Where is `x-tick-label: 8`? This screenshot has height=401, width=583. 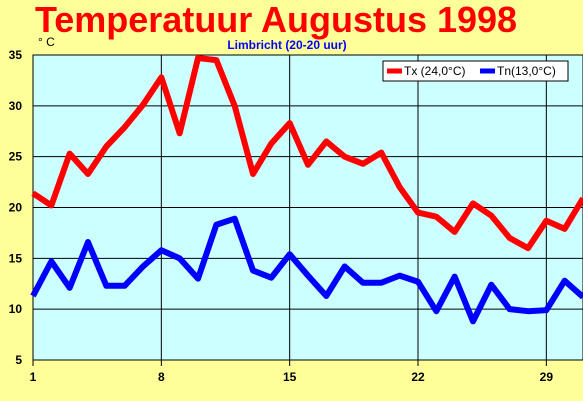 x-tick-label: 8 is located at coordinates (161, 377).